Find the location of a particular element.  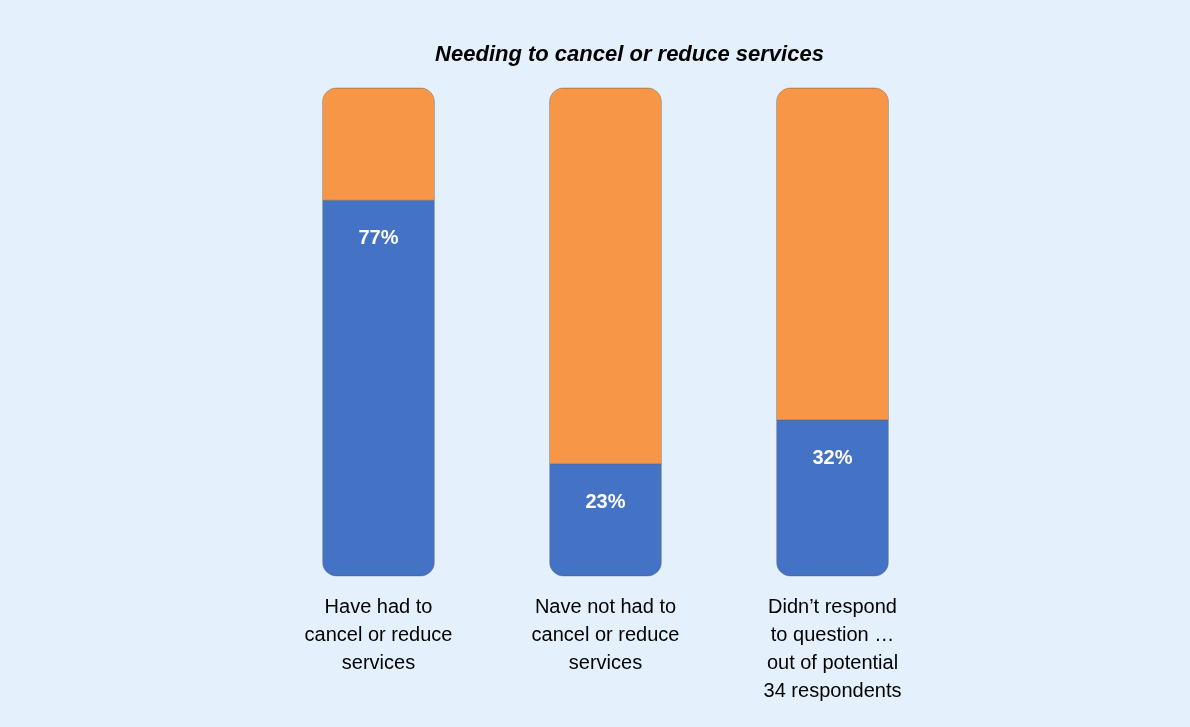

x-tick-label: Didn’t respond to question … out of potential 34 respondents is located at coordinates (832, 647).